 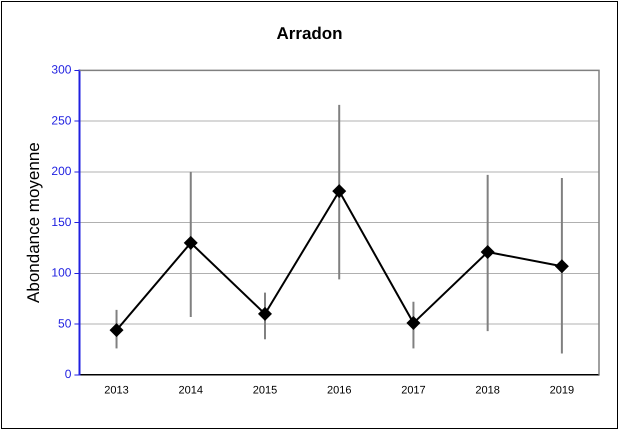 What do you see at coordinates (265, 390) in the screenshot?
I see `x-tick-label: 2015` at bounding box center [265, 390].